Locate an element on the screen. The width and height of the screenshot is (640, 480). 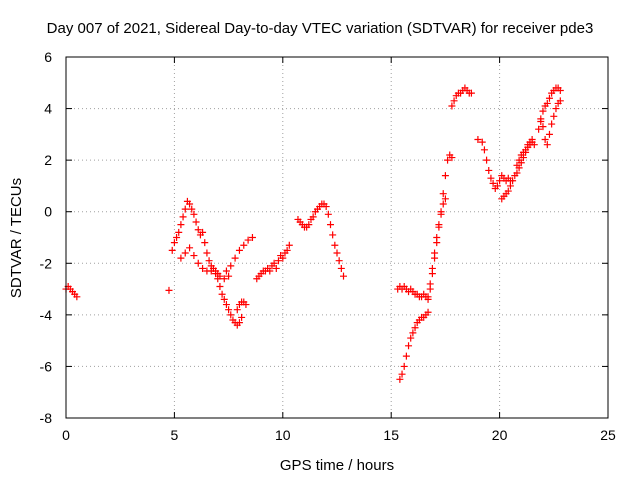
y-tick-label: 4 is located at coordinates (48, 109).